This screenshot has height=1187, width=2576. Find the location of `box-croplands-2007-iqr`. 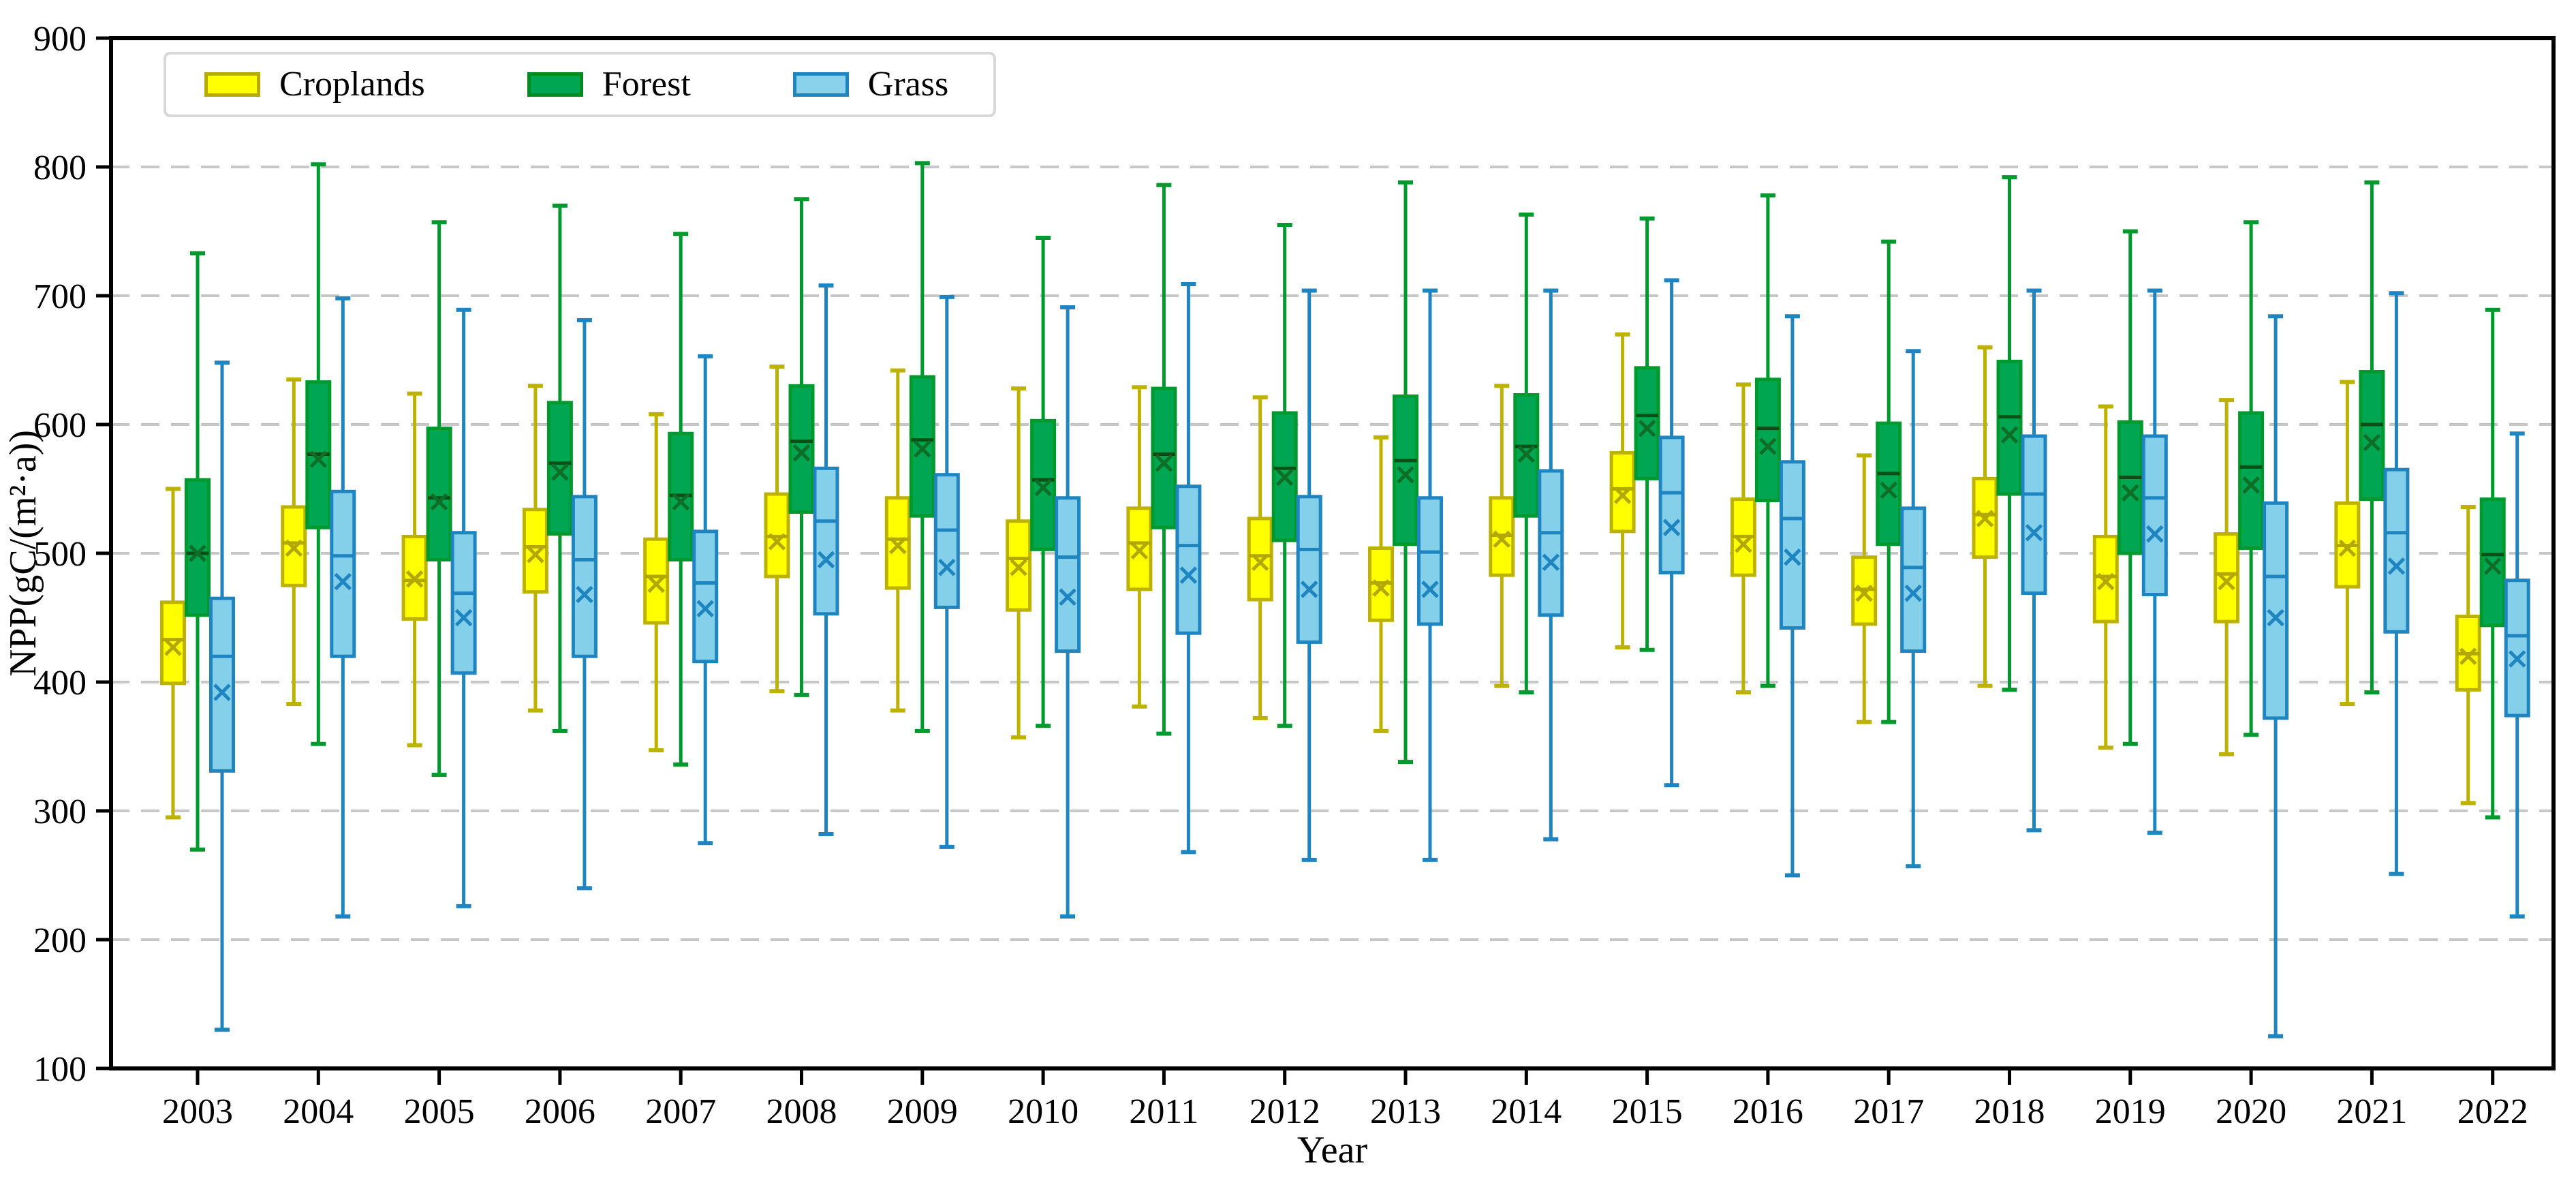

box-croplands-2007-iqr is located at coordinates (656, 581).